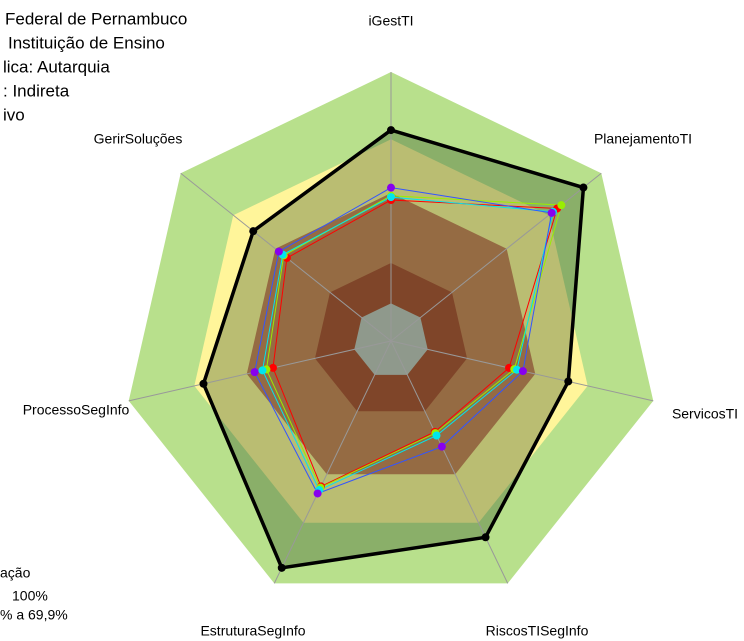  Describe the element at coordinates (56, 66) in the screenshot. I see `header-line: lica: Autarquia` at that location.